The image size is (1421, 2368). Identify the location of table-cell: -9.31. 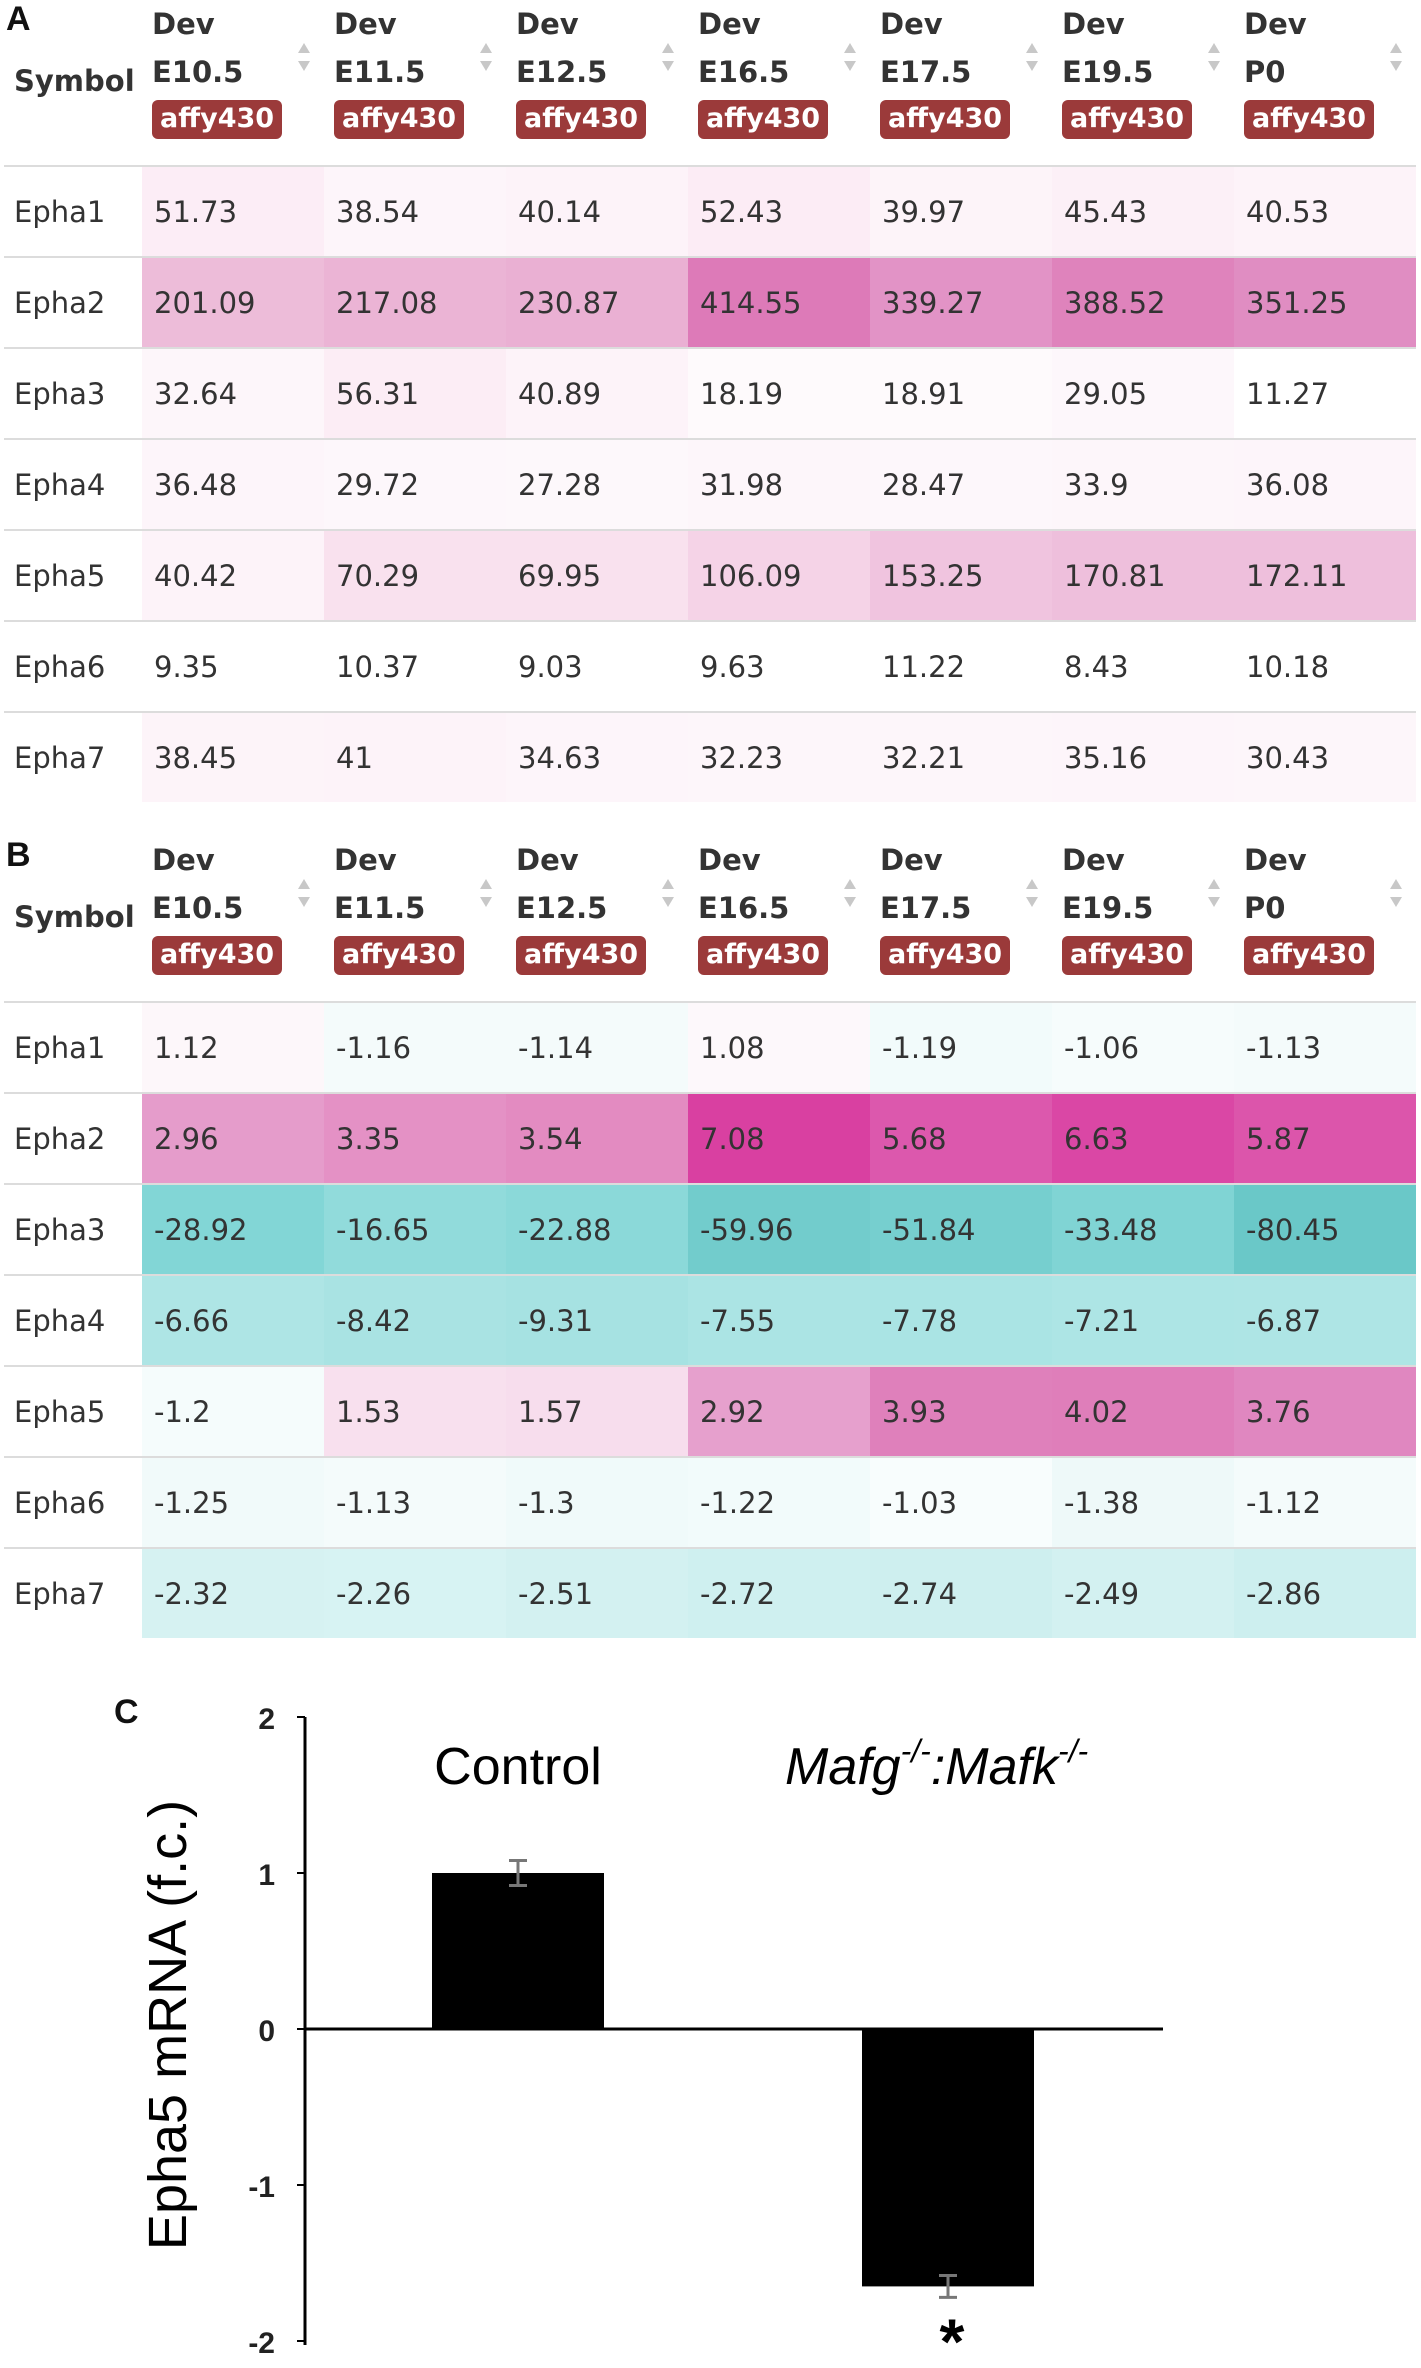
(597, 1320).